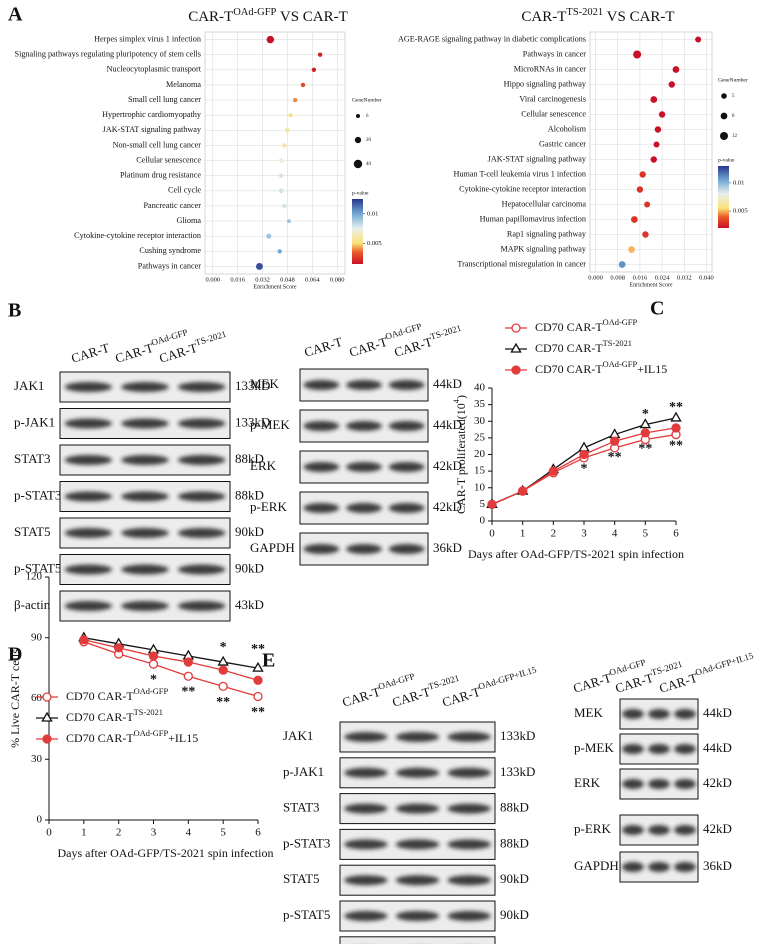 This screenshot has width=763, height=944. What do you see at coordinates (543, 248) in the screenshot?
I see `category-label: MAPK signaling pathway` at bounding box center [543, 248].